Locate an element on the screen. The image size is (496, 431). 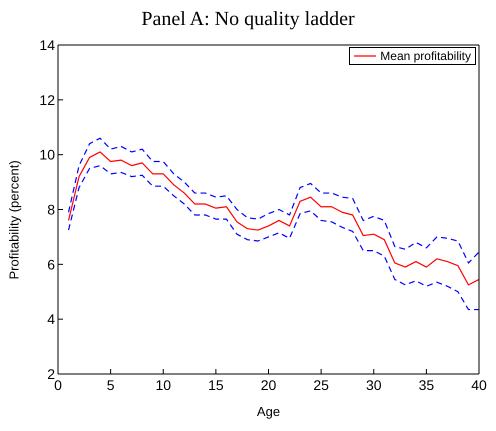
x-axis-title: Age is located at coordinates (268, 411).